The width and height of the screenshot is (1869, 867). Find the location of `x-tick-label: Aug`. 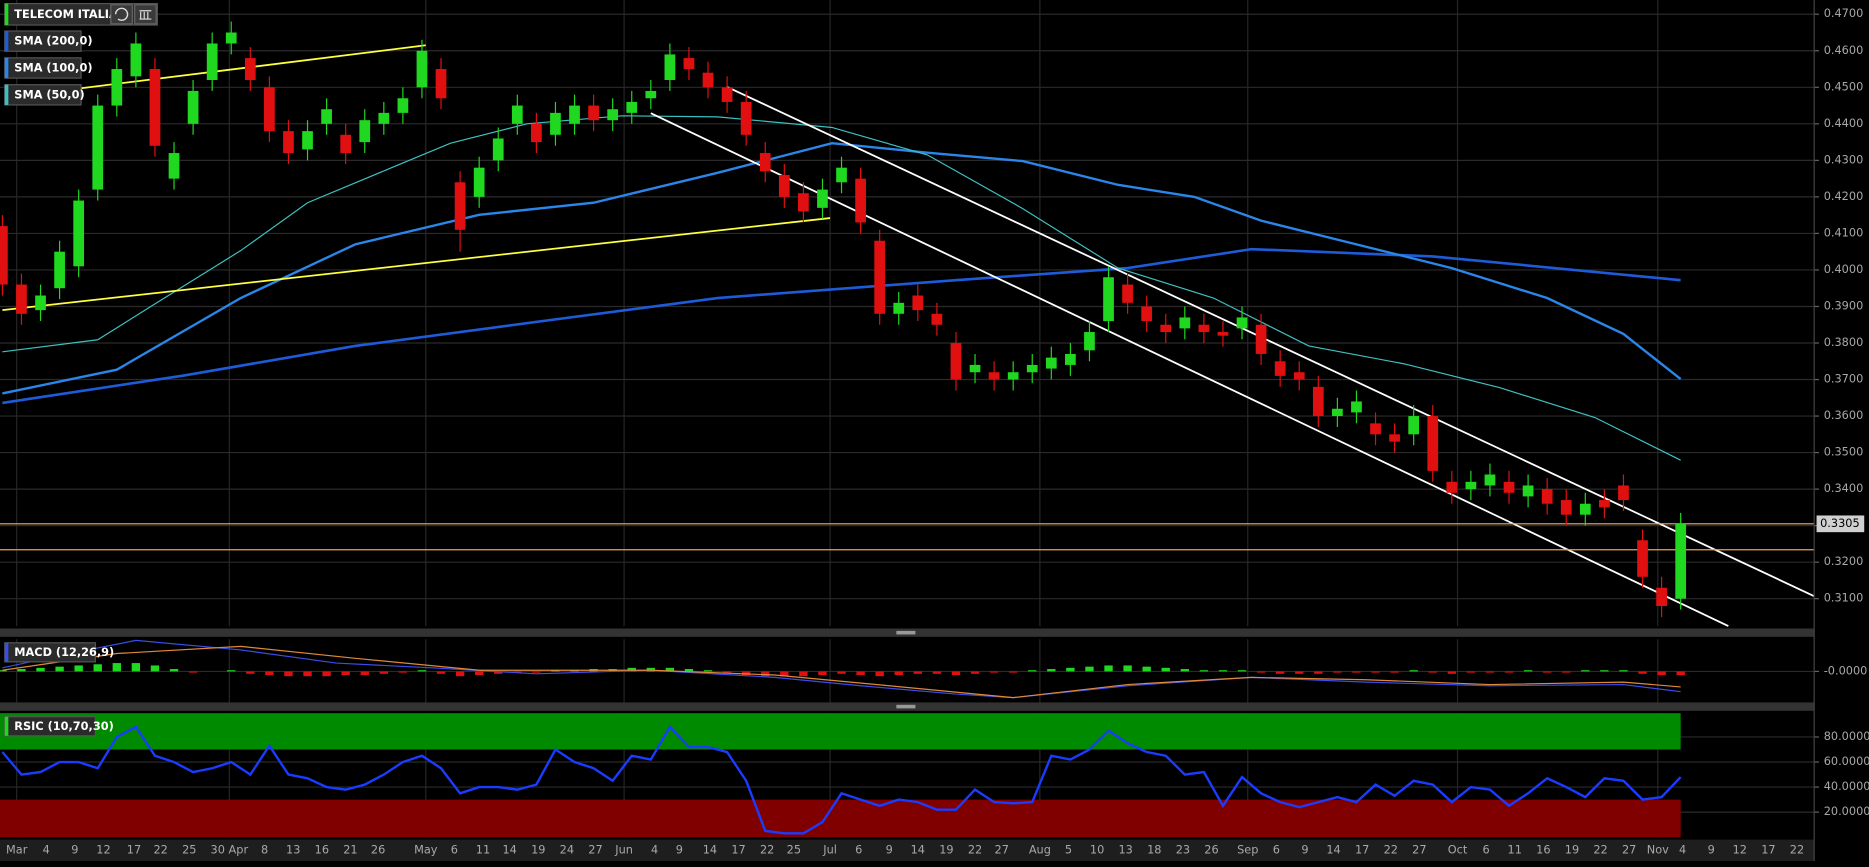

x-tick-label: Aug is located at coordinates (1040, 849).